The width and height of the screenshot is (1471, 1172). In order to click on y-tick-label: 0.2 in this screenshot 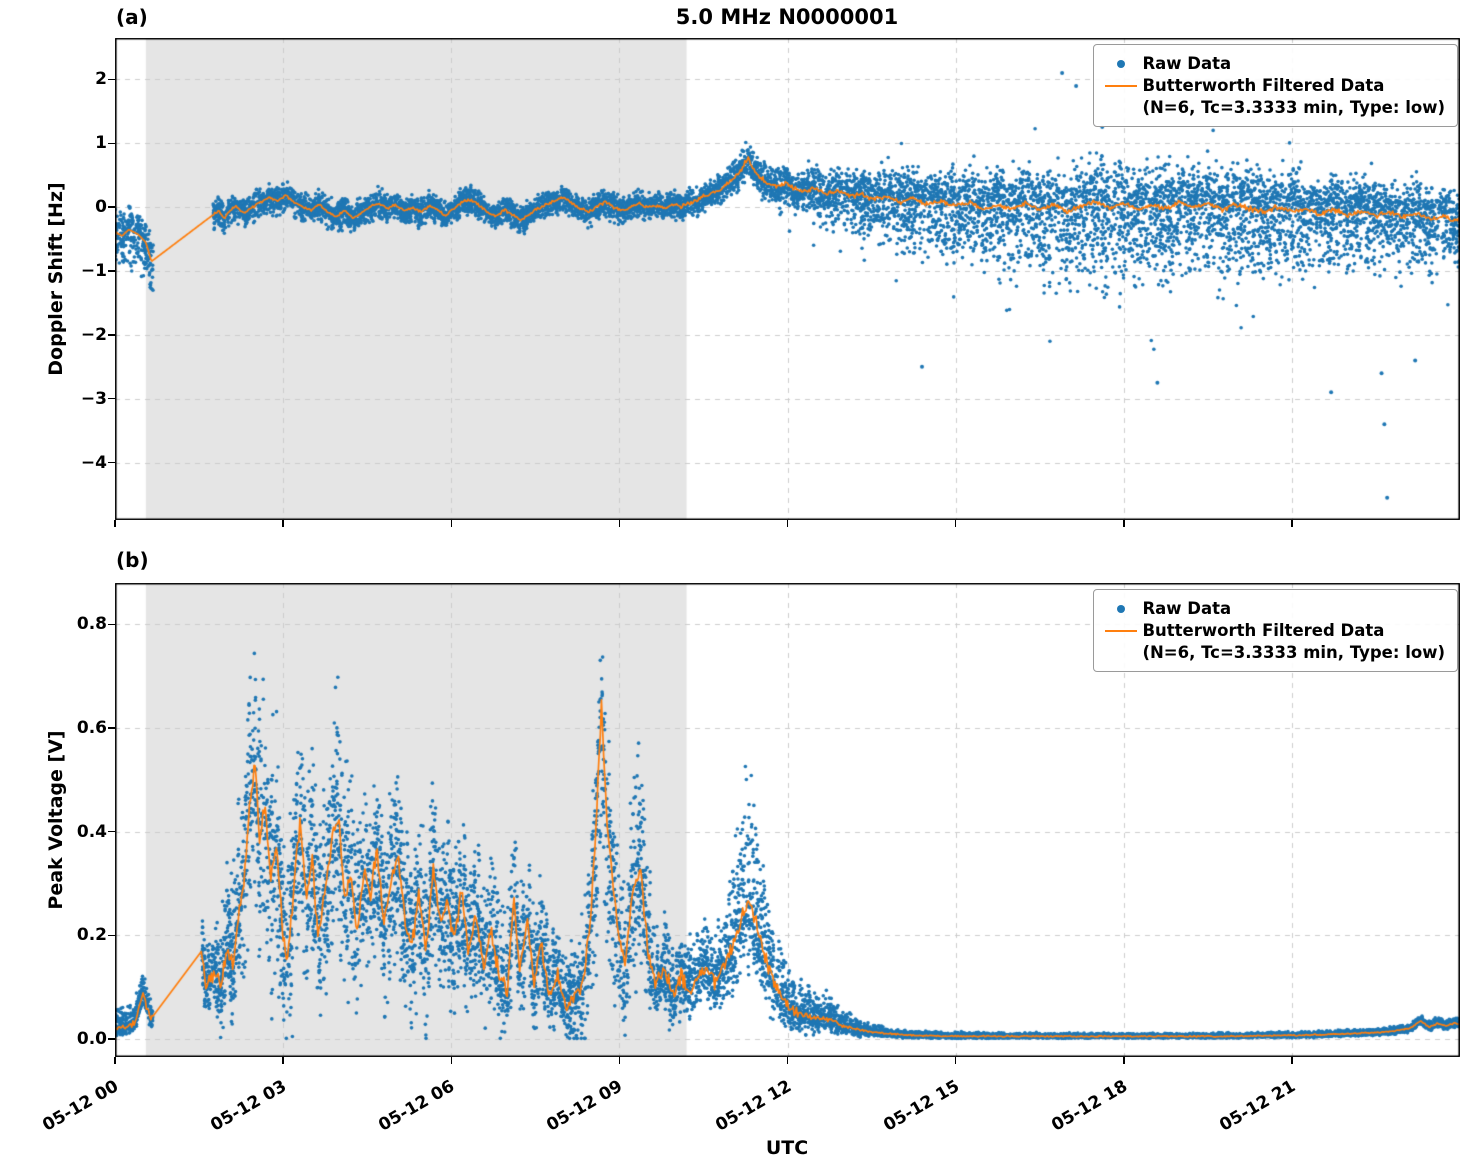, I will do `click(91, 935)`.